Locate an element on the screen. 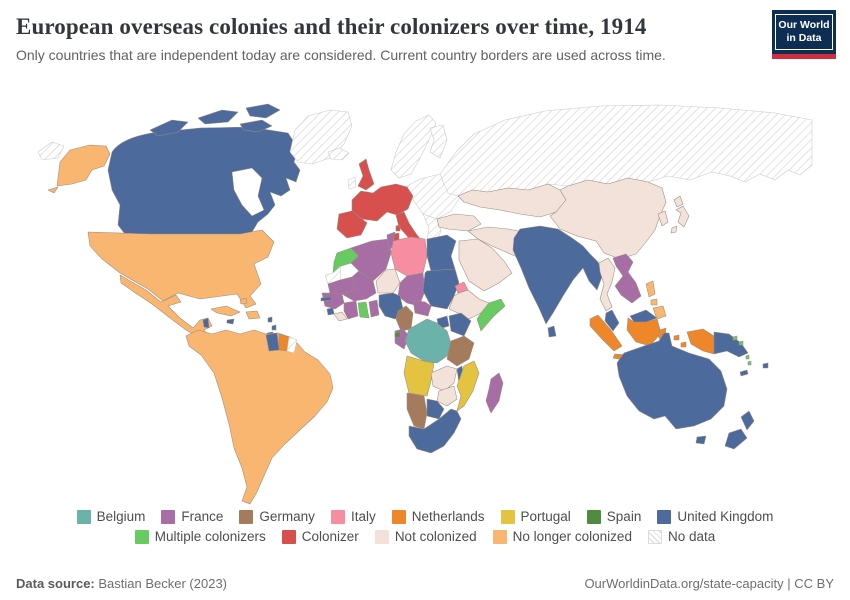 Image resolution: width=850 pixels, height=600 pixels. region-belgian-congo is located at coordinates (428, 341).